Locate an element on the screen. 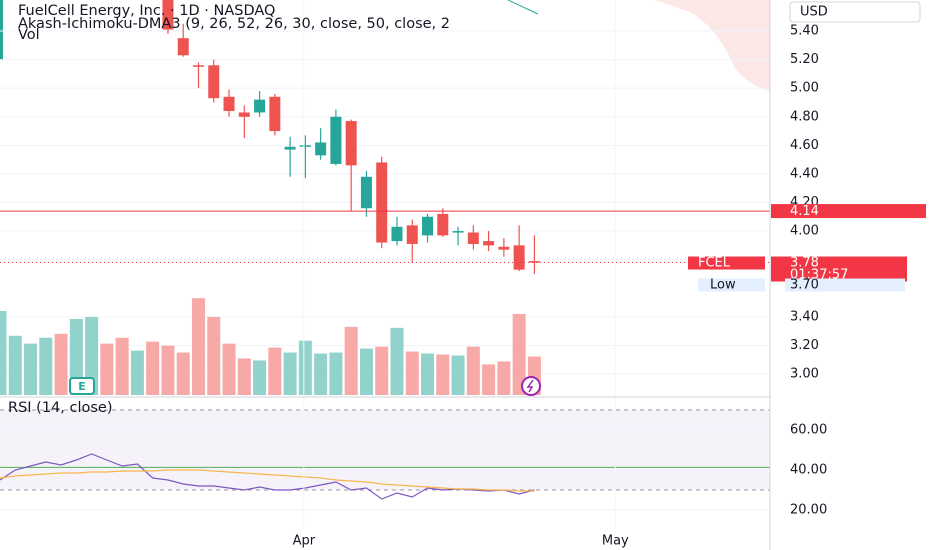 The width and height of the screenshot is (932, 550). title: FuelCell Energy, Inc. · 1D · NASDAQ is located at coordinates (146, 11).